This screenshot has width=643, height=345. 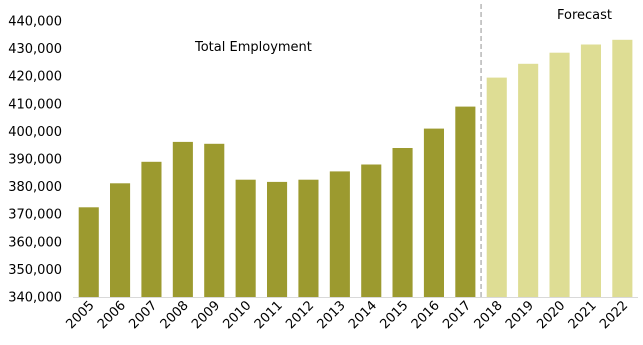 I want to click on bar-2006, so click(x=120, y=240).